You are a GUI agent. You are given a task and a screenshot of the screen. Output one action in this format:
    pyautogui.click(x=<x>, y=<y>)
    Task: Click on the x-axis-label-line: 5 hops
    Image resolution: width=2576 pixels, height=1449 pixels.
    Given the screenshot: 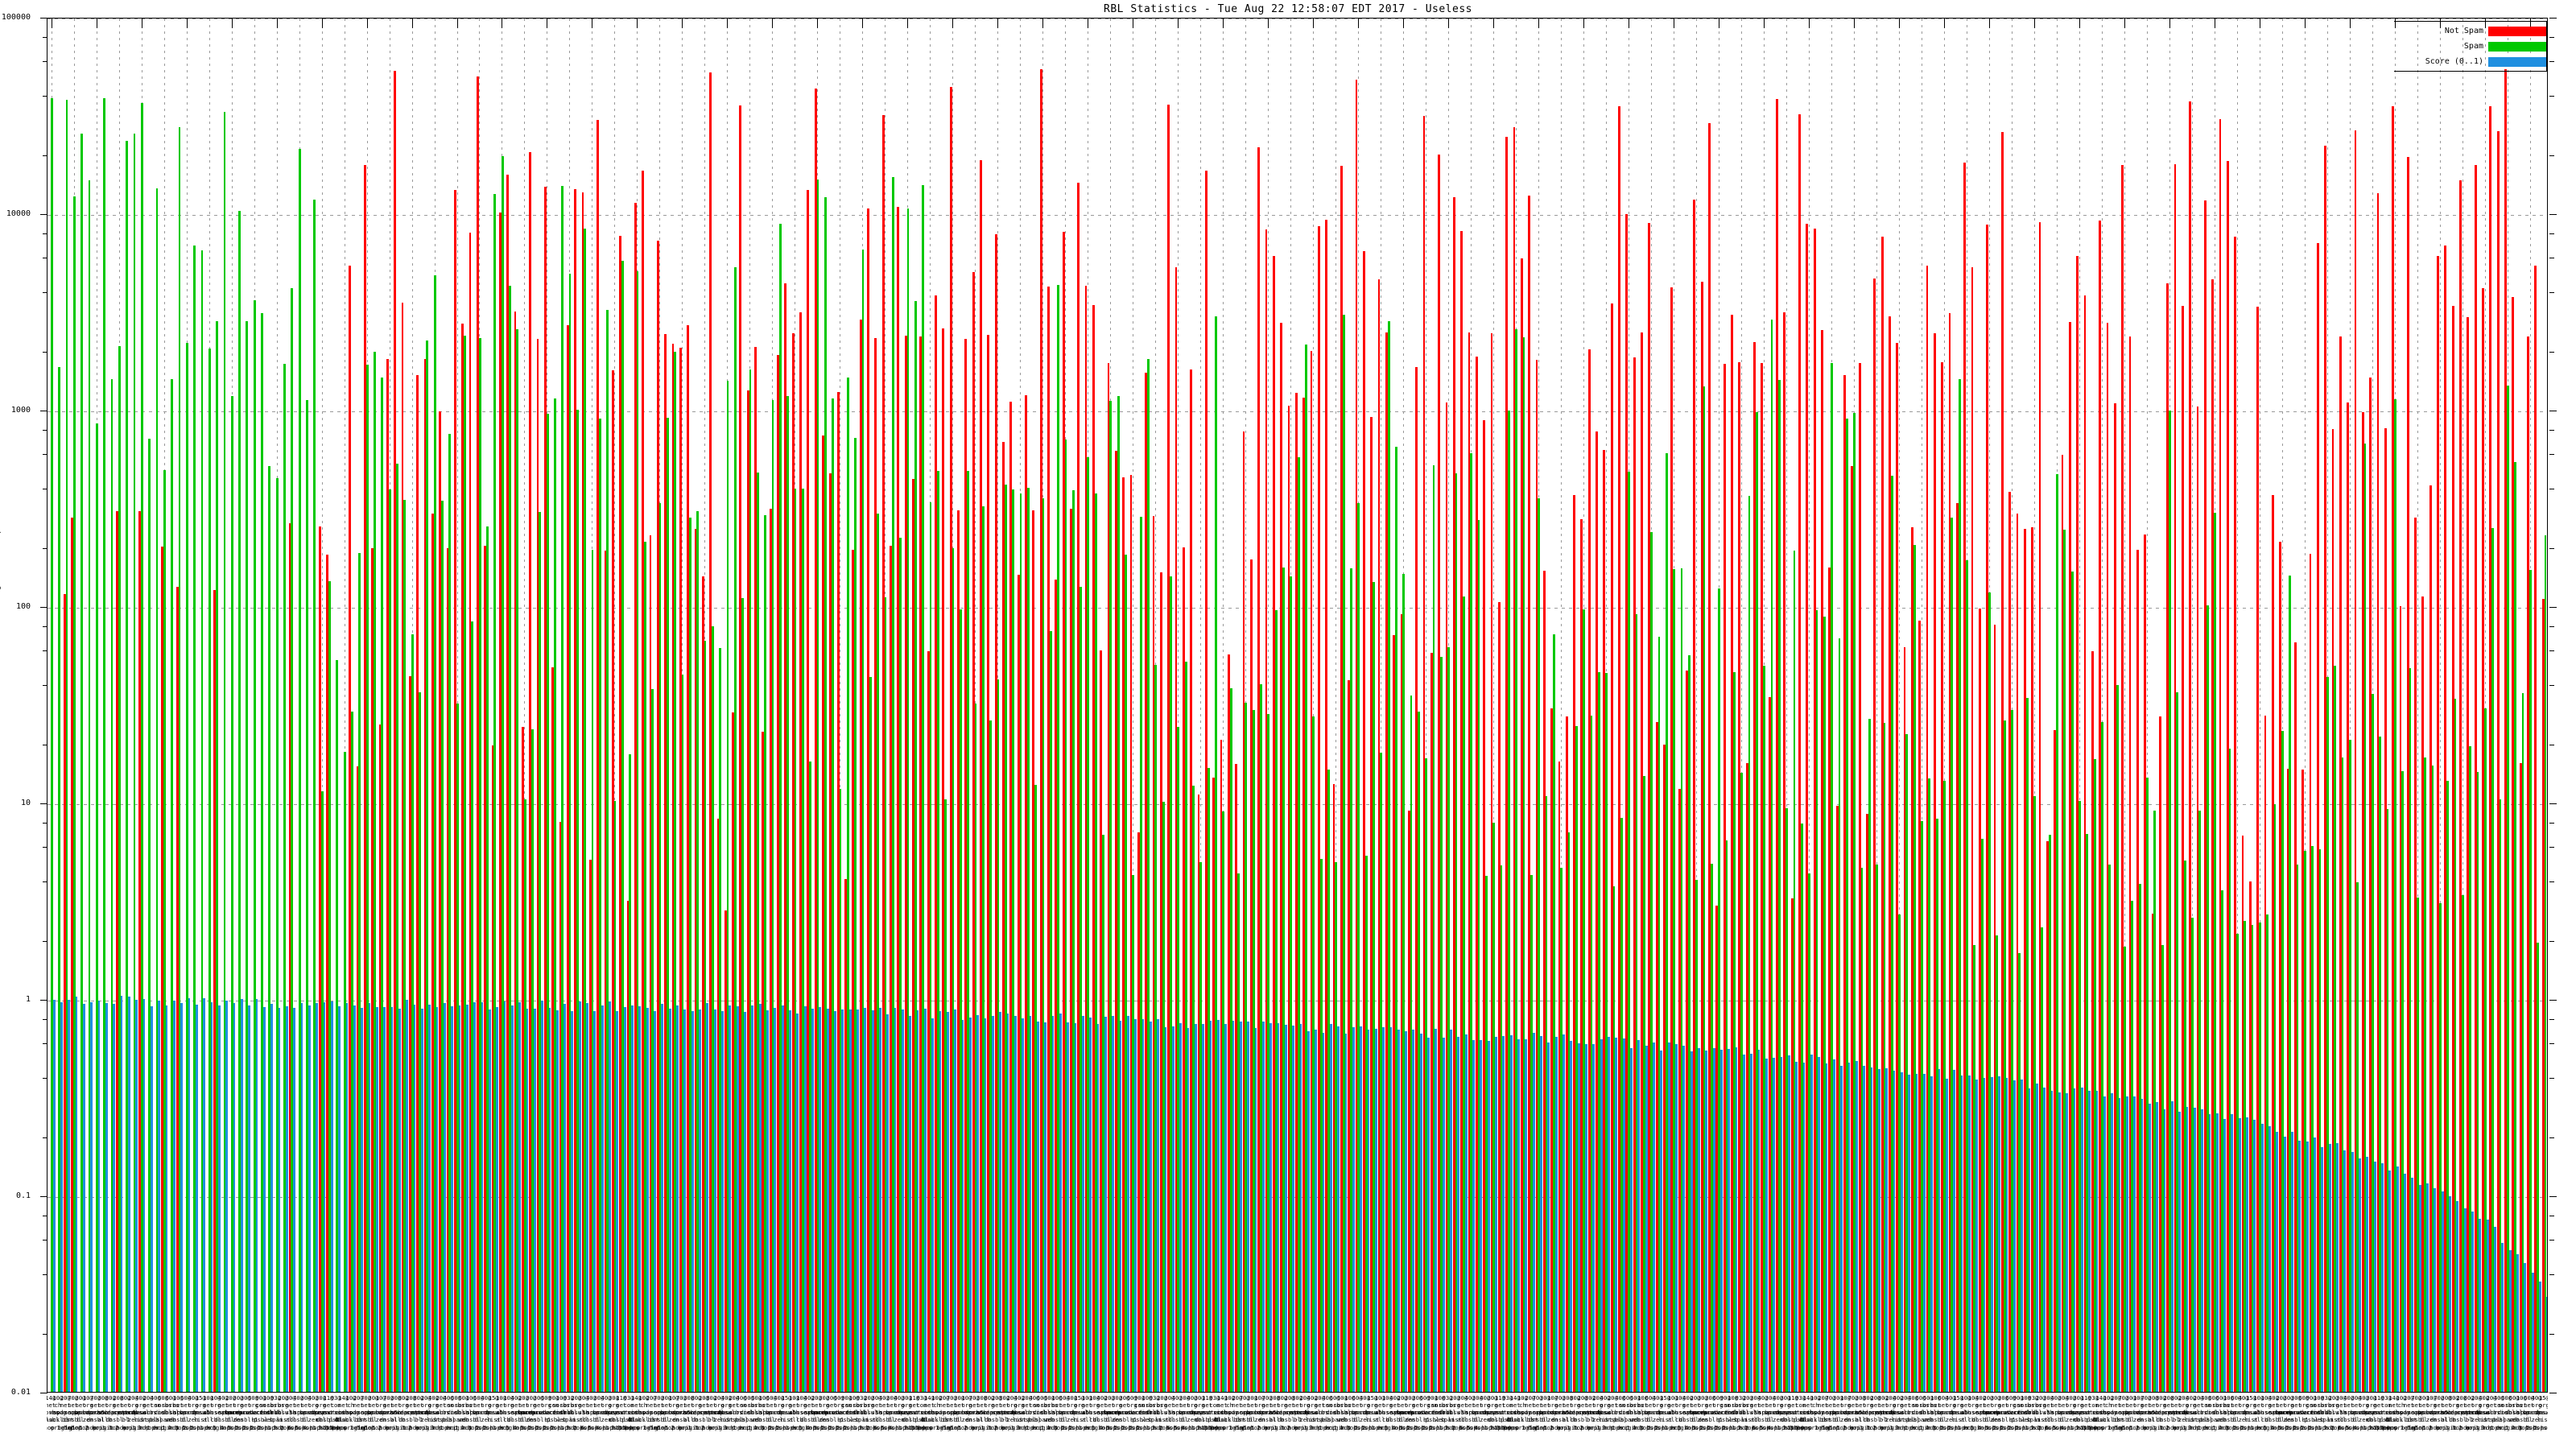 What is the action you would take?
    pyautogui.click(x=1981, y=1427)
    